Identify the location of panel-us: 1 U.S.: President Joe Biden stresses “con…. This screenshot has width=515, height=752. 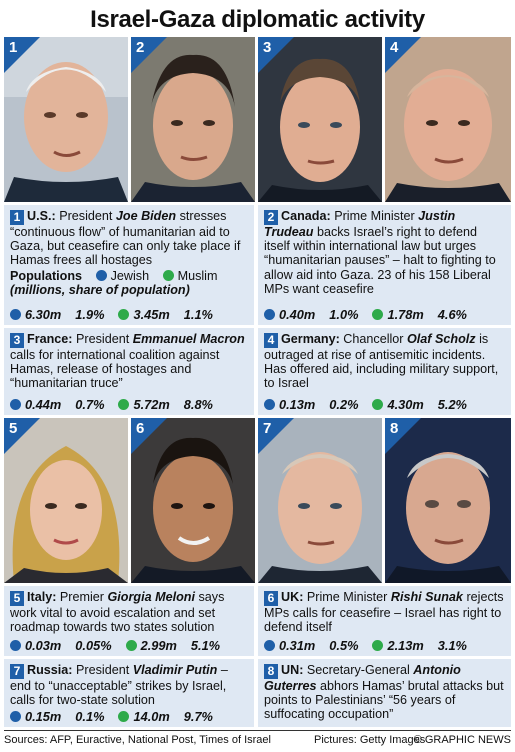
(129, 265).